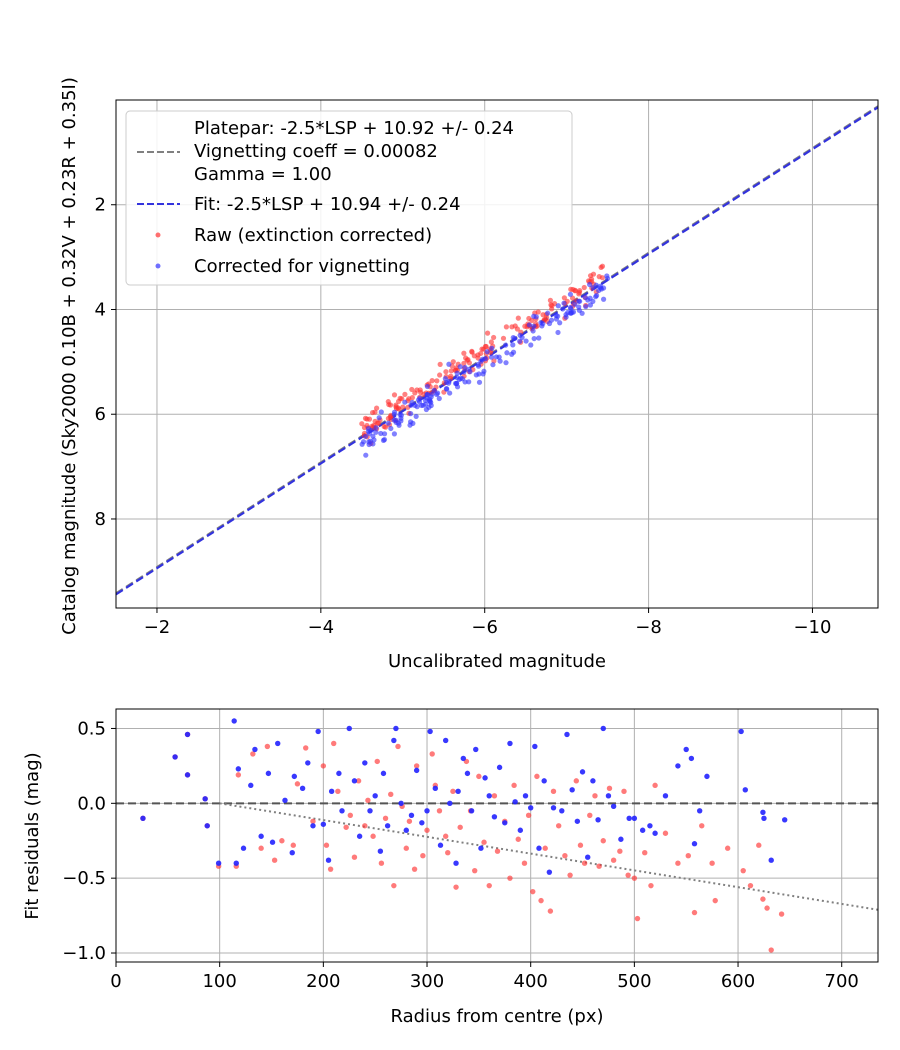  Describe the element at coordinates (327, 204) in the screenshot. I see `legend-fit-label: Fit: -2.5*LSP + 10.94 +/- 0.24` at that location.